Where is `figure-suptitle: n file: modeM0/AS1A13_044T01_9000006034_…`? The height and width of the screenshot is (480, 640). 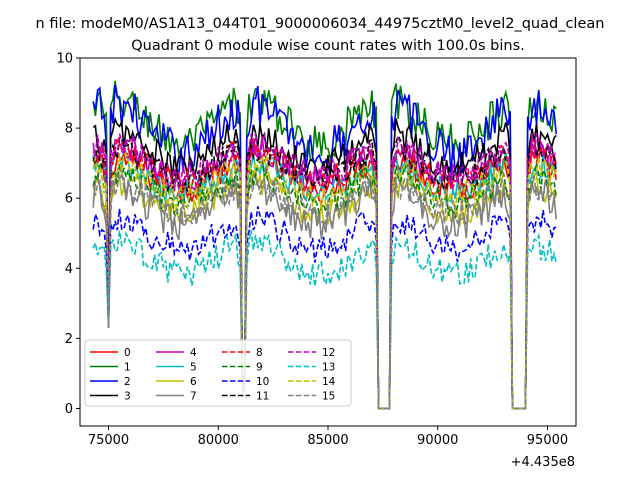
figure-suptitle: n file: modeM0/AS1A13_044T01_9000006034_… is located at coordinates (320, 24).